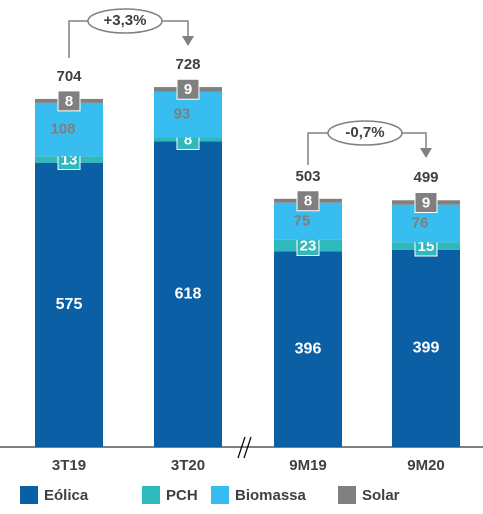  Describe the element at coordinates (182, 113) in the screenshot. I see `data-label: 93` at that location.